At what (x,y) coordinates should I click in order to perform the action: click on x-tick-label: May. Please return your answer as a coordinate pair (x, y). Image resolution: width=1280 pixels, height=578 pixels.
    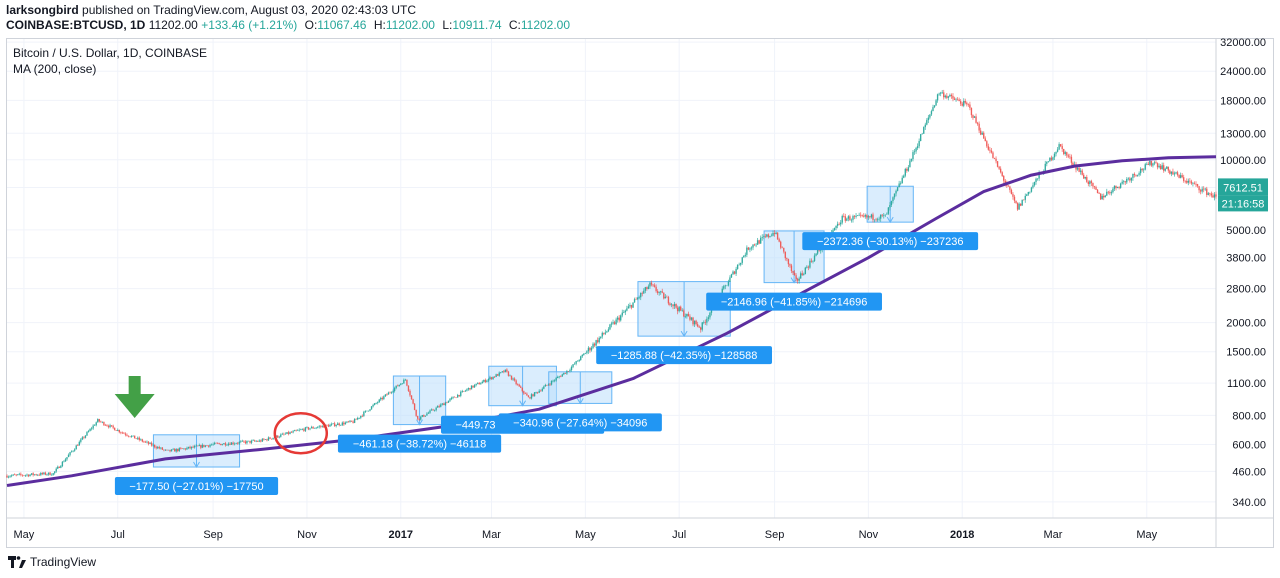
    Looking at the image, I should click on (24, 535).